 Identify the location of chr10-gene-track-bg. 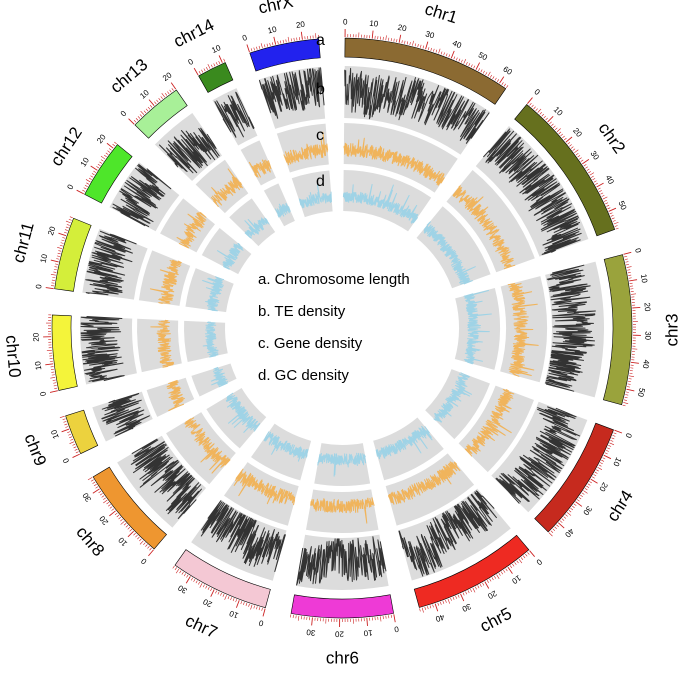
(159, 345).